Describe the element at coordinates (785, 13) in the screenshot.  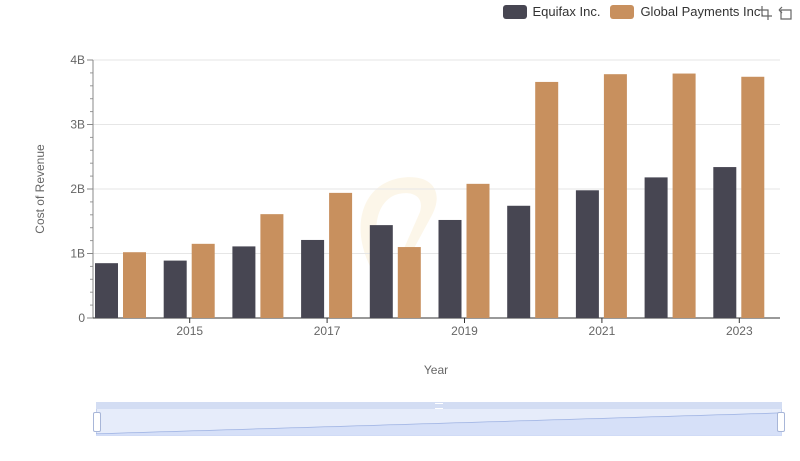
I see `restore-icon` at that location.